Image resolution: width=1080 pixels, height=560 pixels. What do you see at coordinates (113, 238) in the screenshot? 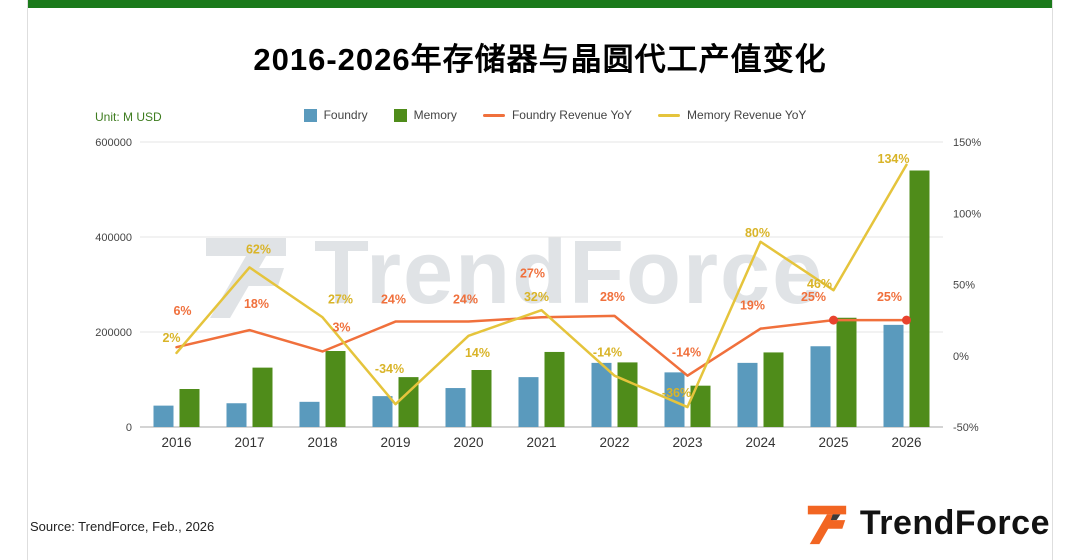
I see `left-axis-label-400000: 400000` at bounding box center [113, 238].